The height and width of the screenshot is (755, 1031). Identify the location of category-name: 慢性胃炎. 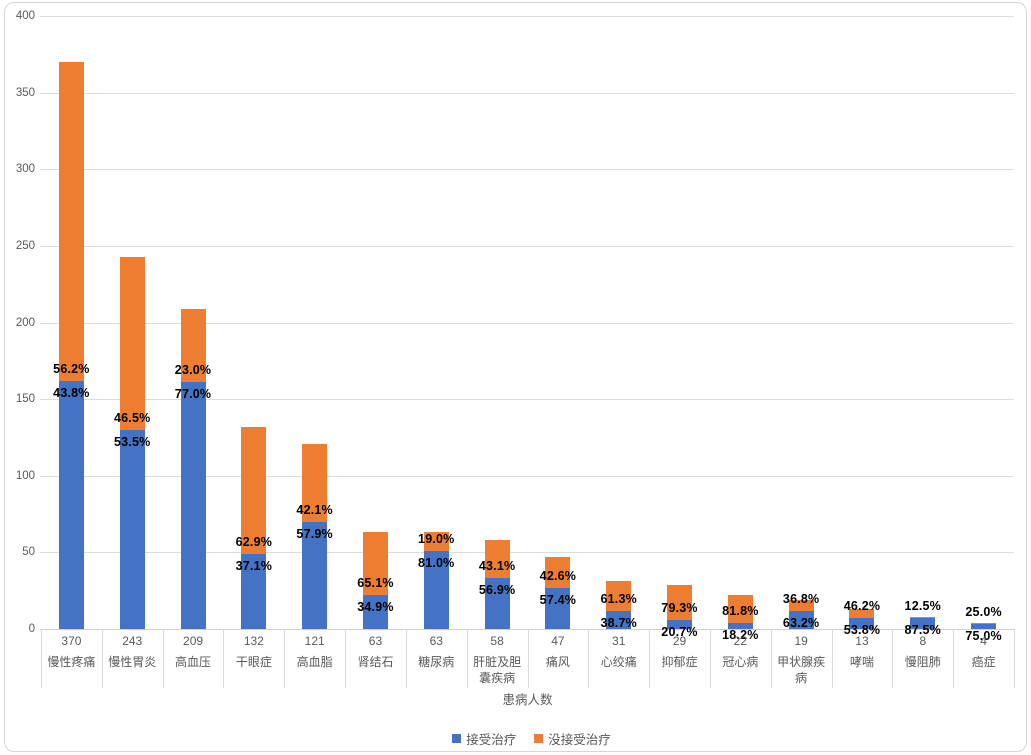
(132, 662).